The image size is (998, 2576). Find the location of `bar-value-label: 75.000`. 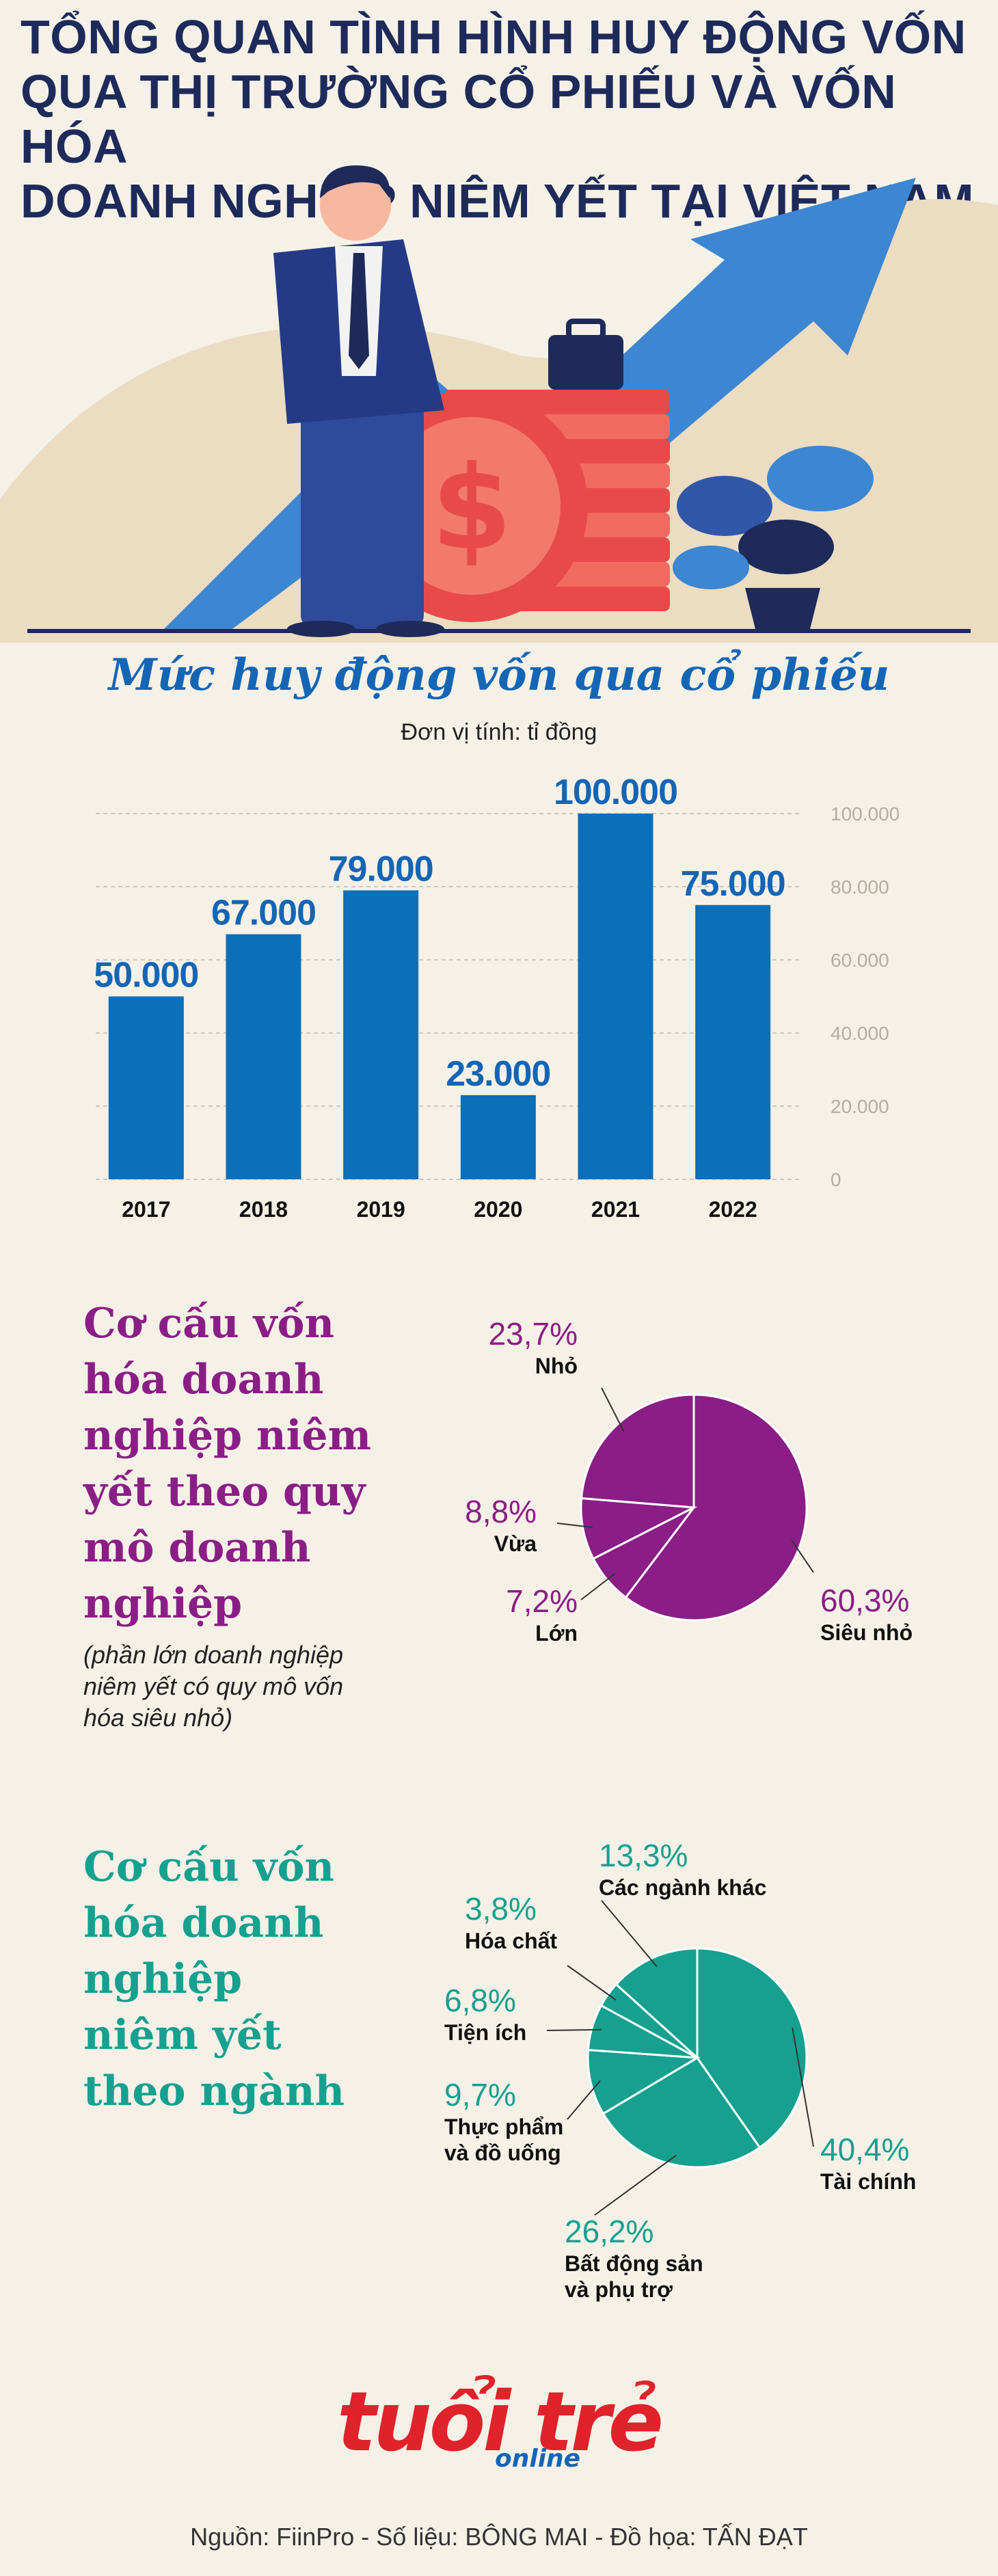

bar-value-label: 75.000 is located at coordinates (733, 884).